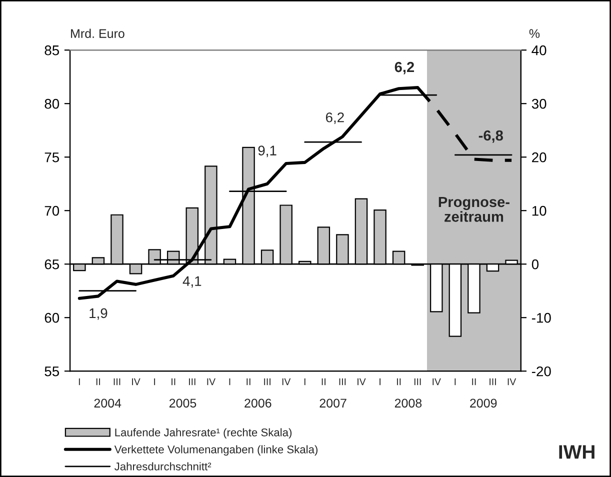  I want to click on legend-label: Laufende Jahresrate¹ (rechte Skala), so click(203, 433).